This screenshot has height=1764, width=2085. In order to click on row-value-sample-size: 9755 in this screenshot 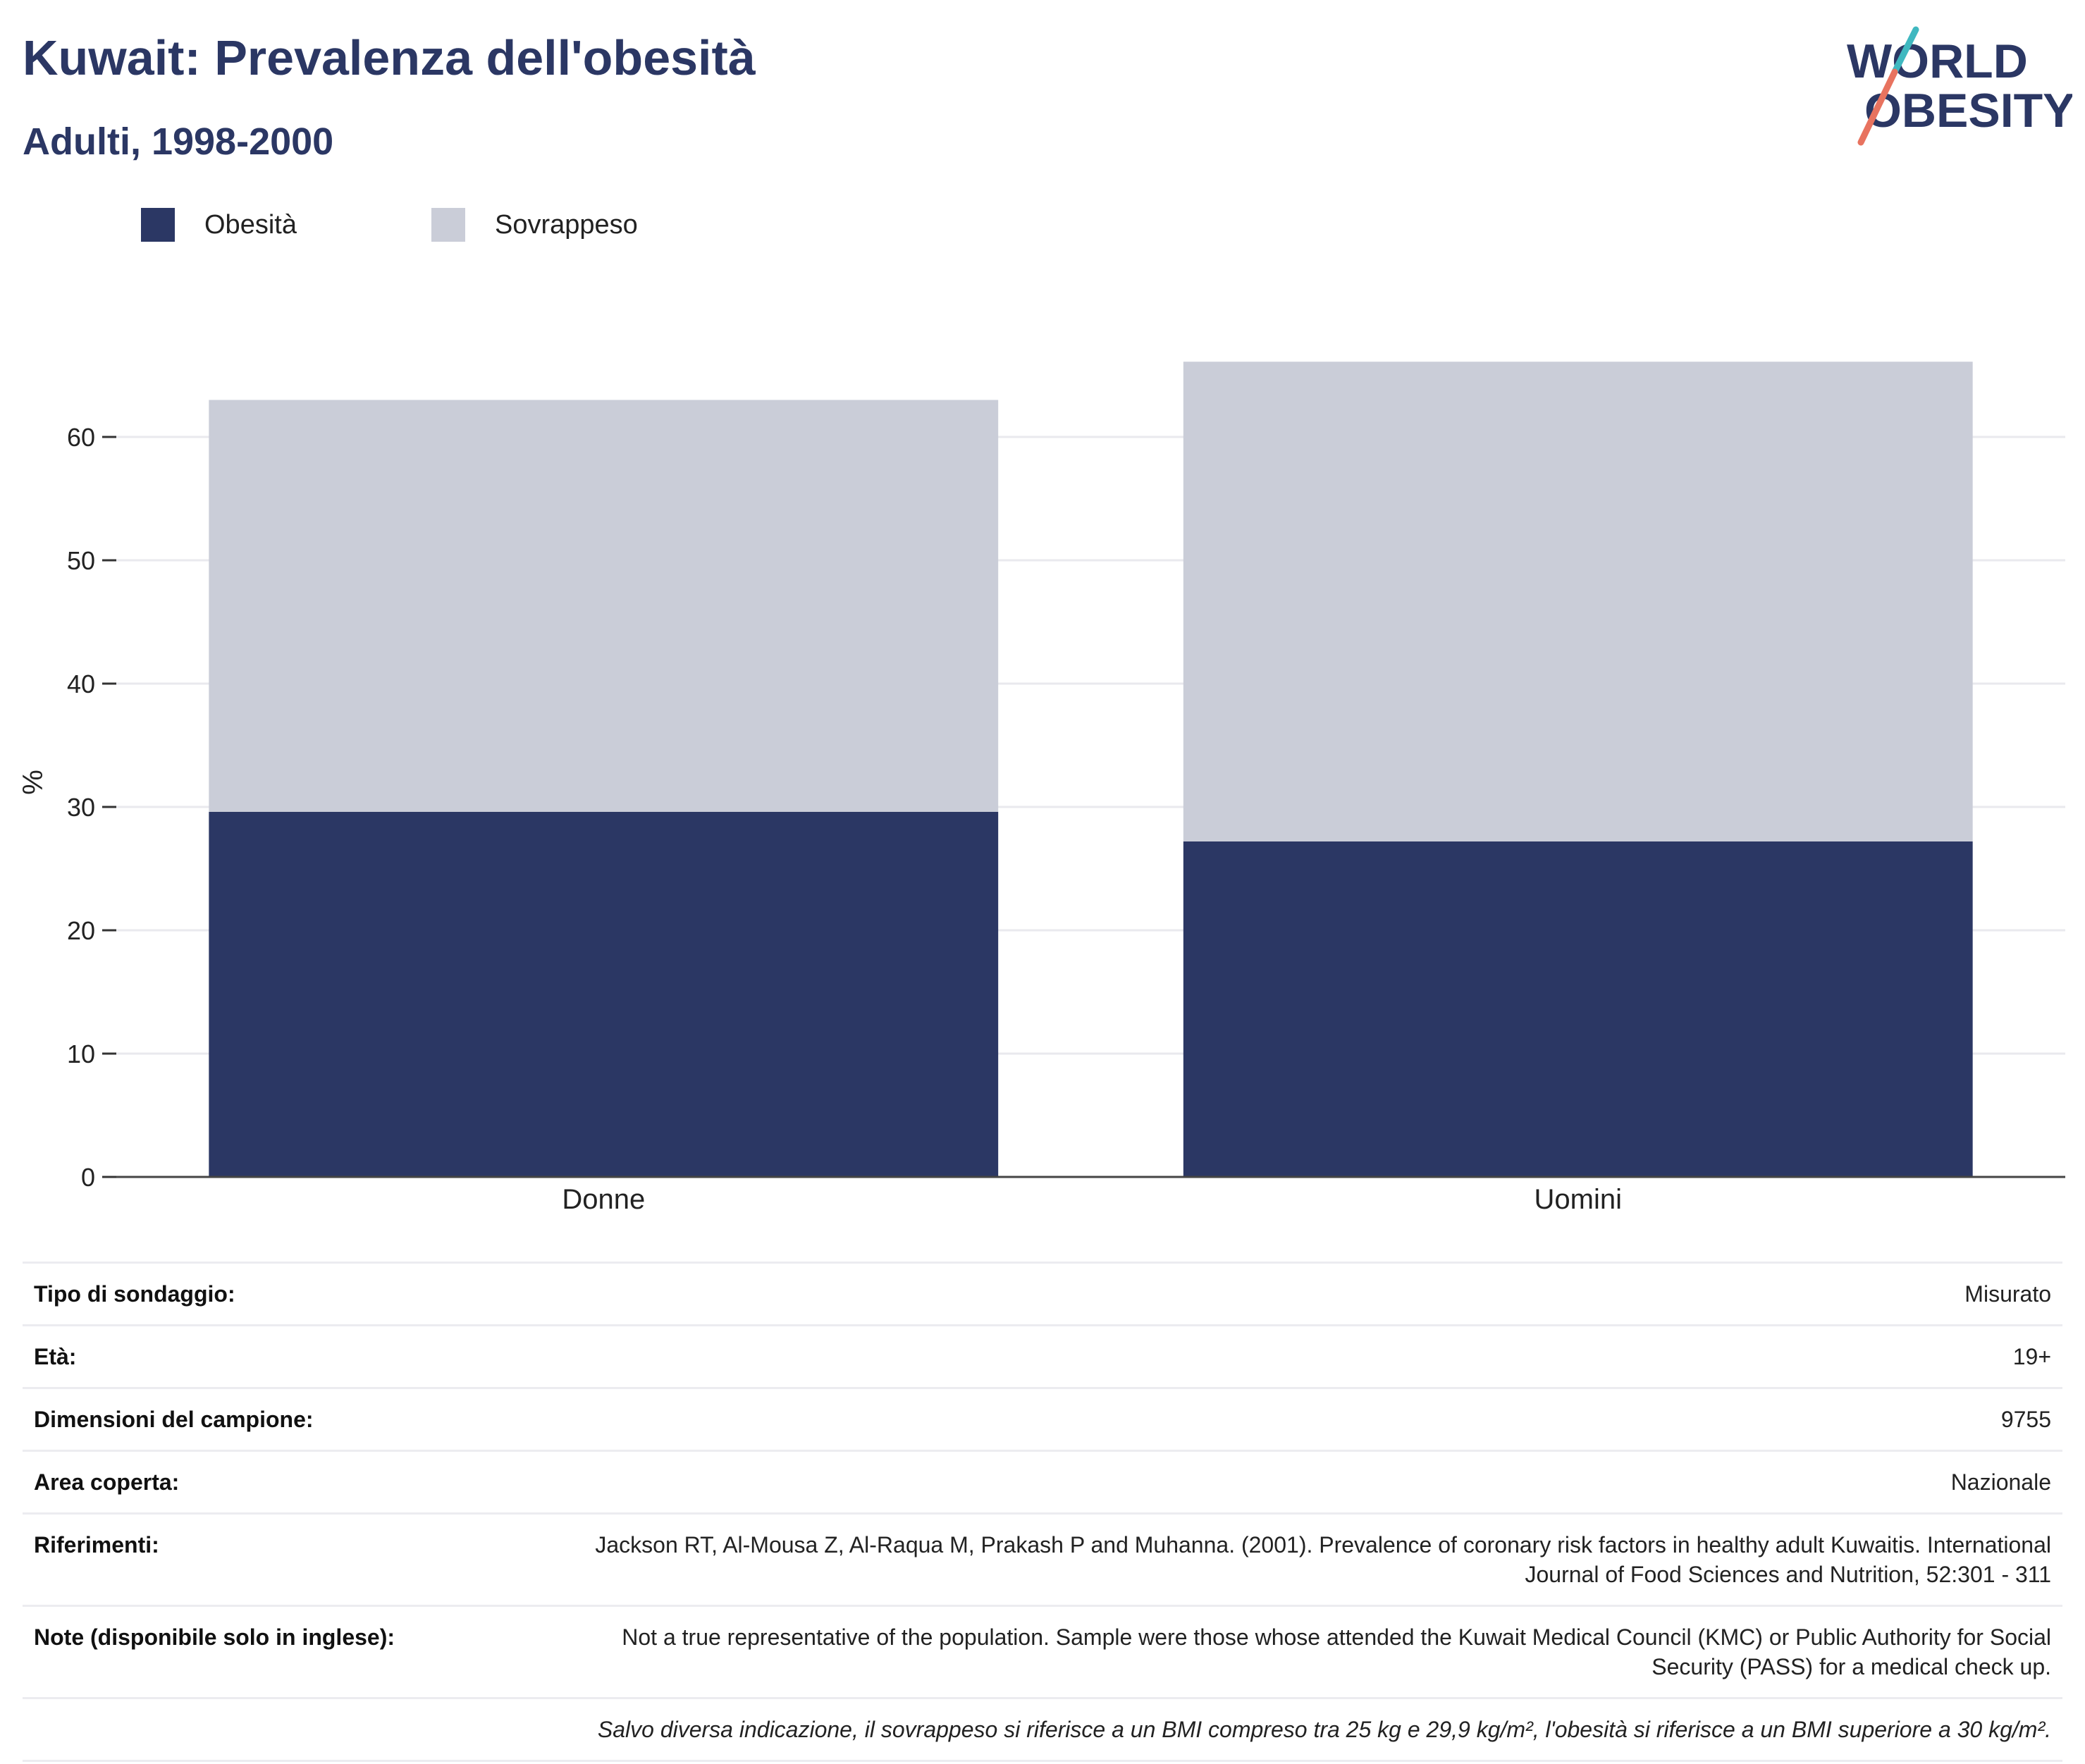, I will do `click(2025, 1419)`.